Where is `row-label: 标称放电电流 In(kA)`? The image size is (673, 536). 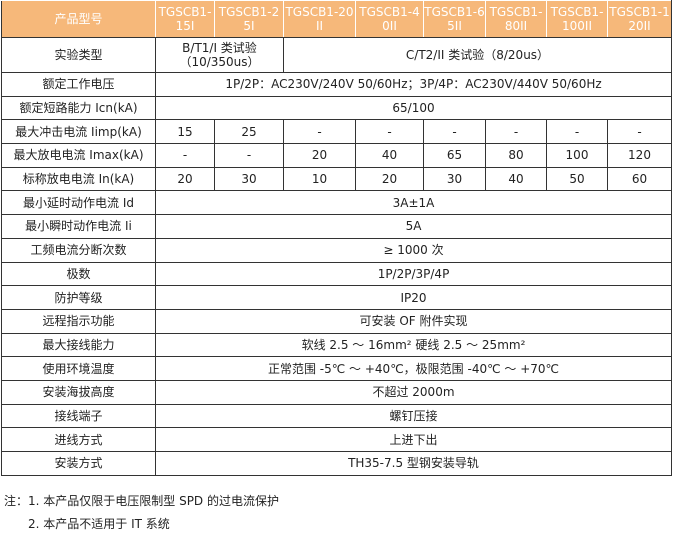 row-label: 标称放电电流 In(kA) is located at coordinates (78, 179).